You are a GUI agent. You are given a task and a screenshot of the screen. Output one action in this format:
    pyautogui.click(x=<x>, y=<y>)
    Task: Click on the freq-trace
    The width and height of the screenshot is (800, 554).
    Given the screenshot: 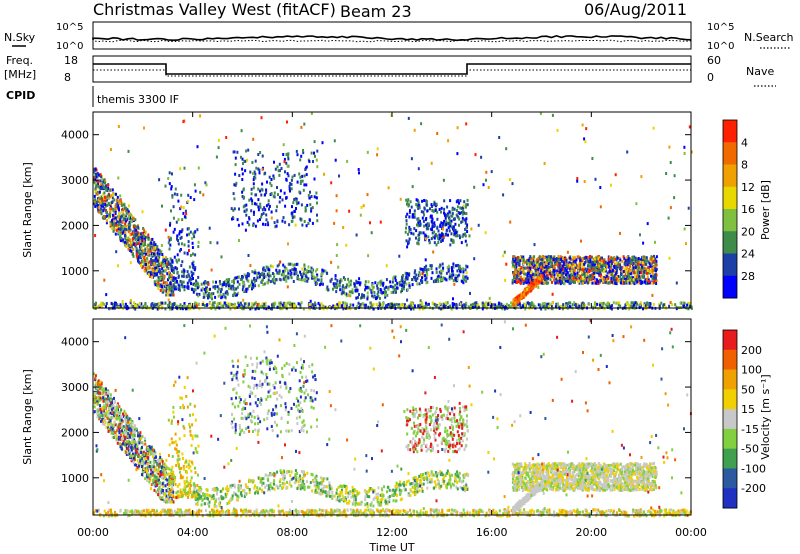 What is the action you would take?
    pyautogui.click(x=392, y=69)
    